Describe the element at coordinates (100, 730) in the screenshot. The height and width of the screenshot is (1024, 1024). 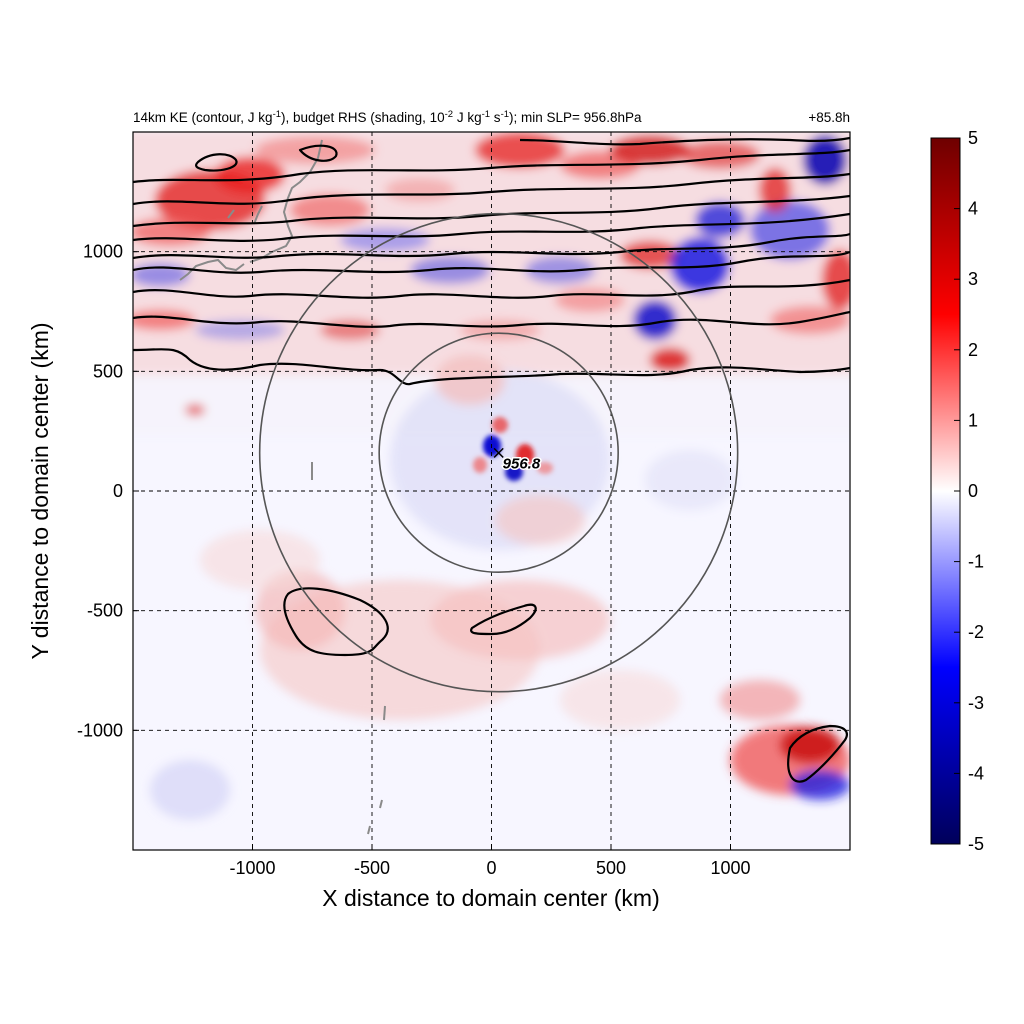
I see `y-tick-label: -1000` at that location.